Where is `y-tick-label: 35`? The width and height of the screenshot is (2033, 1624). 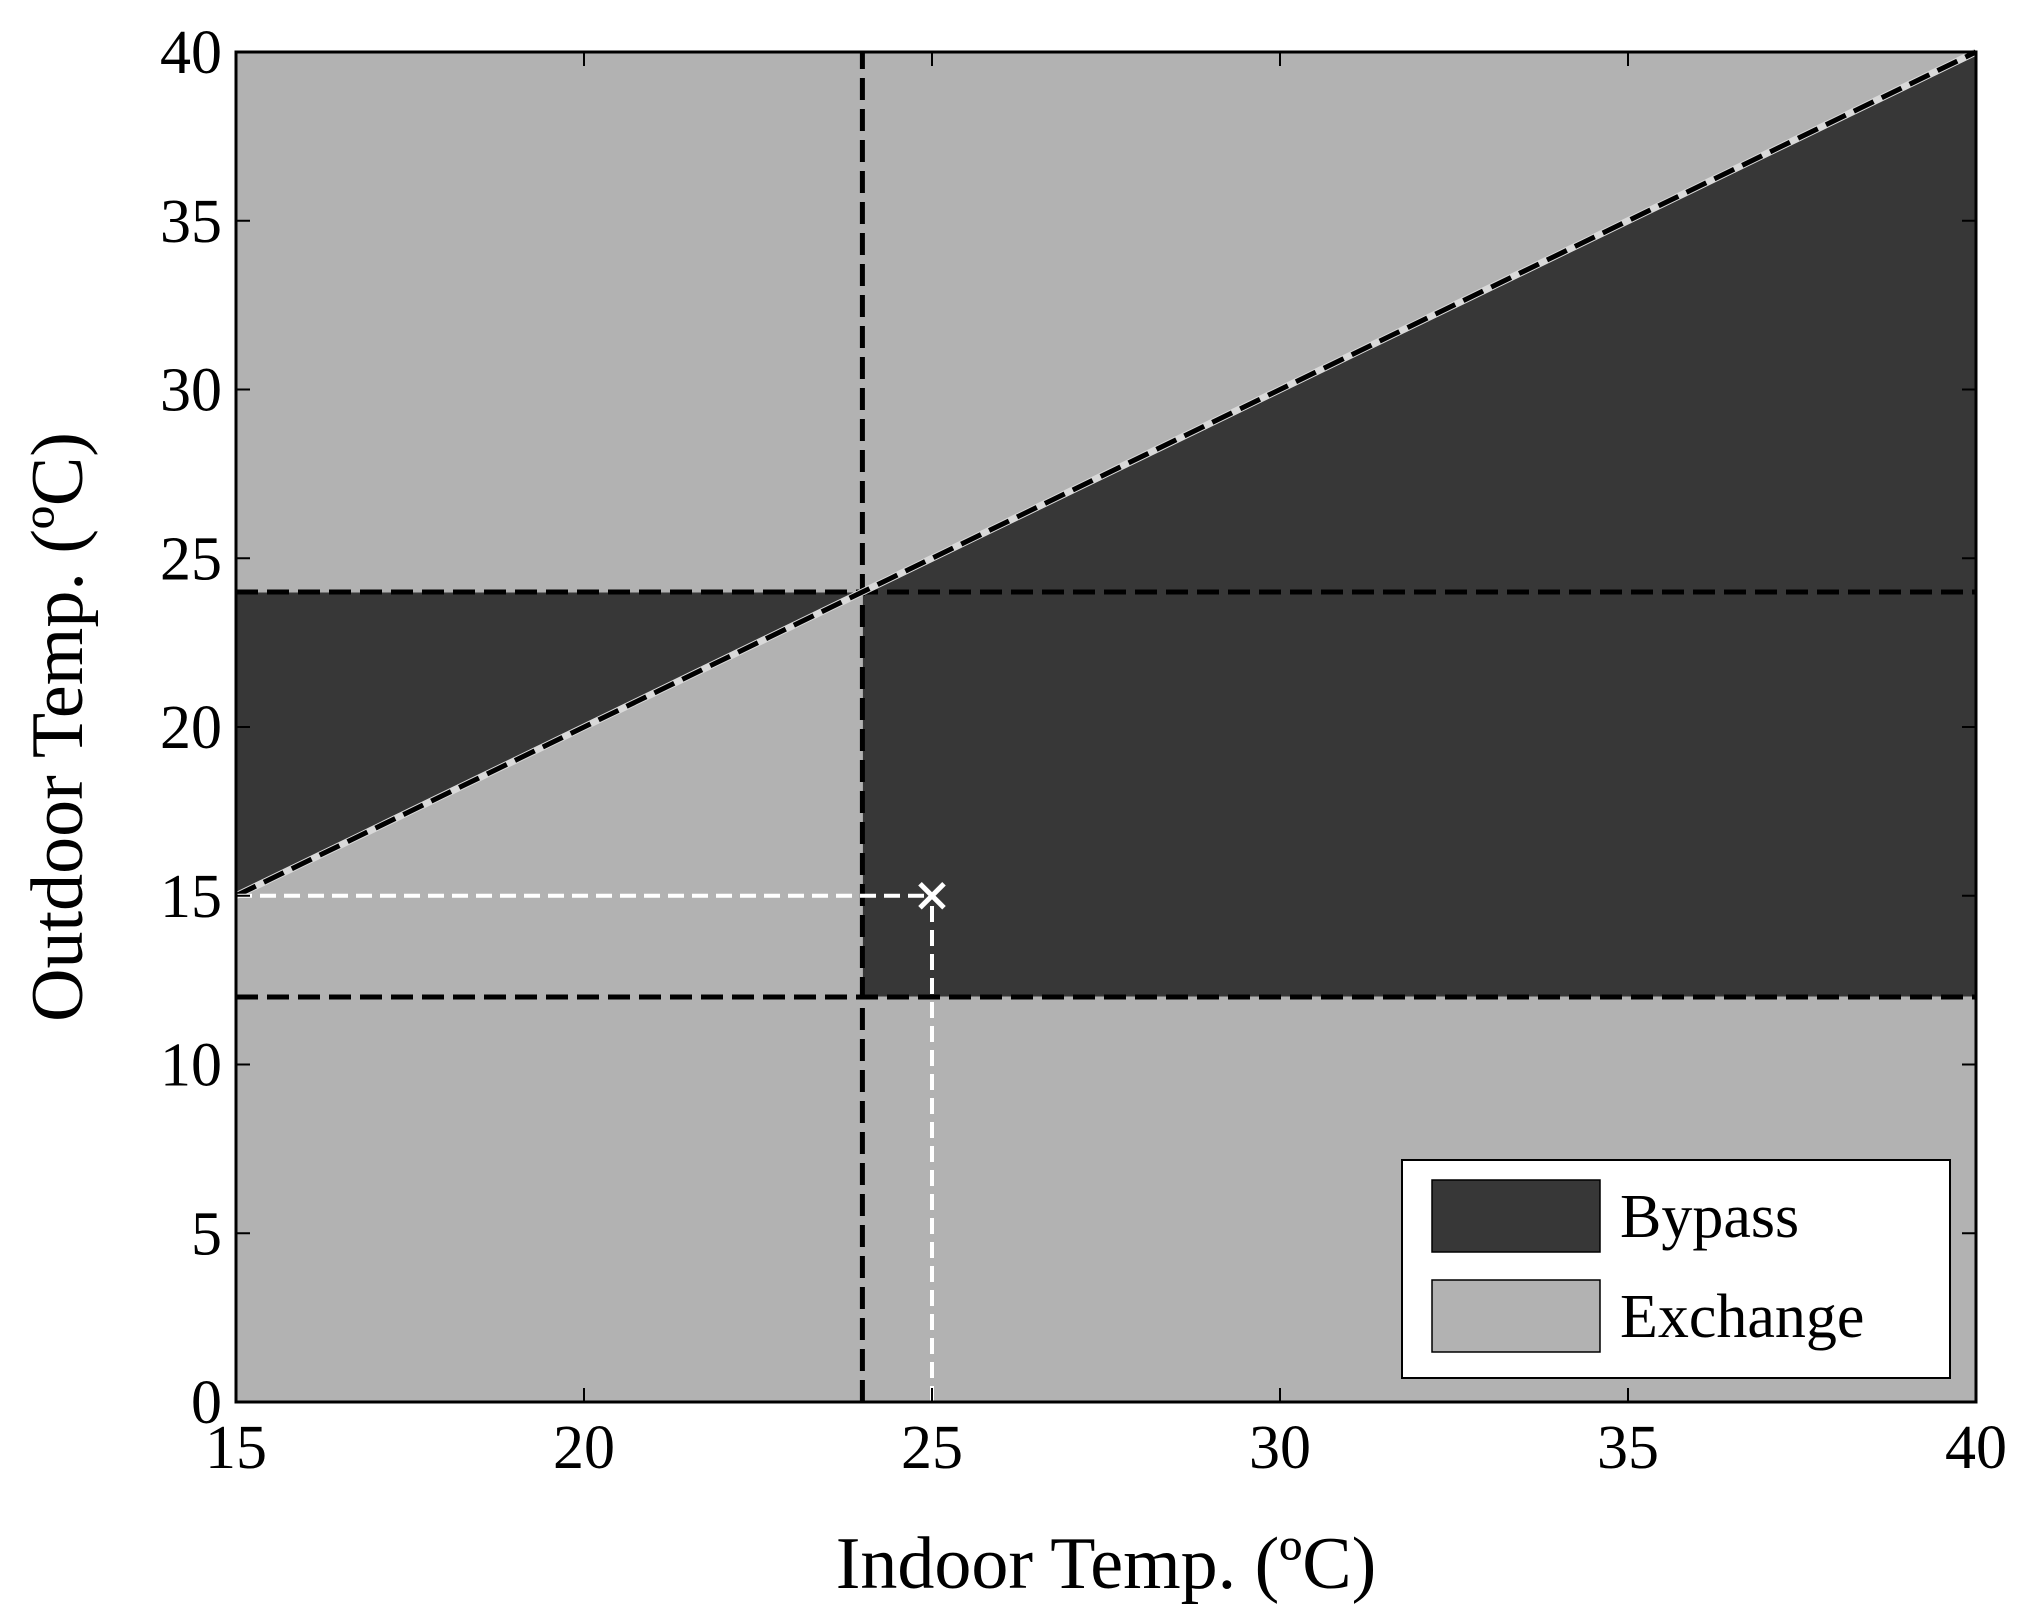 y-tick-label: 35 is located at coordinates (191, 222).